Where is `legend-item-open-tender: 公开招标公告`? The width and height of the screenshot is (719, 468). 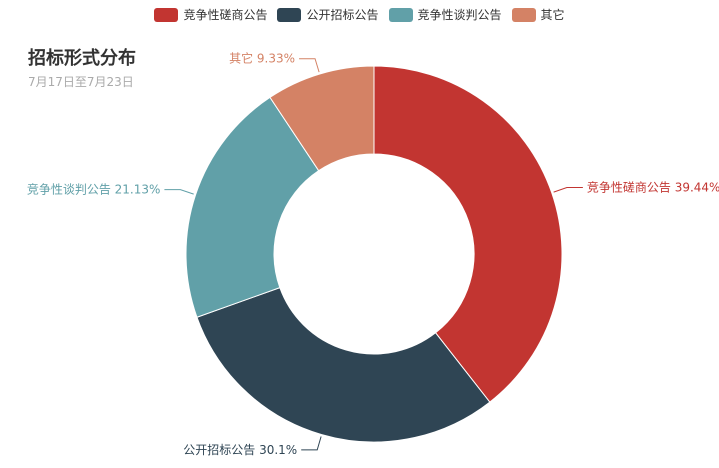 legend-item-open-tender: 公开招标公告 is located at coordinates (328, 14).